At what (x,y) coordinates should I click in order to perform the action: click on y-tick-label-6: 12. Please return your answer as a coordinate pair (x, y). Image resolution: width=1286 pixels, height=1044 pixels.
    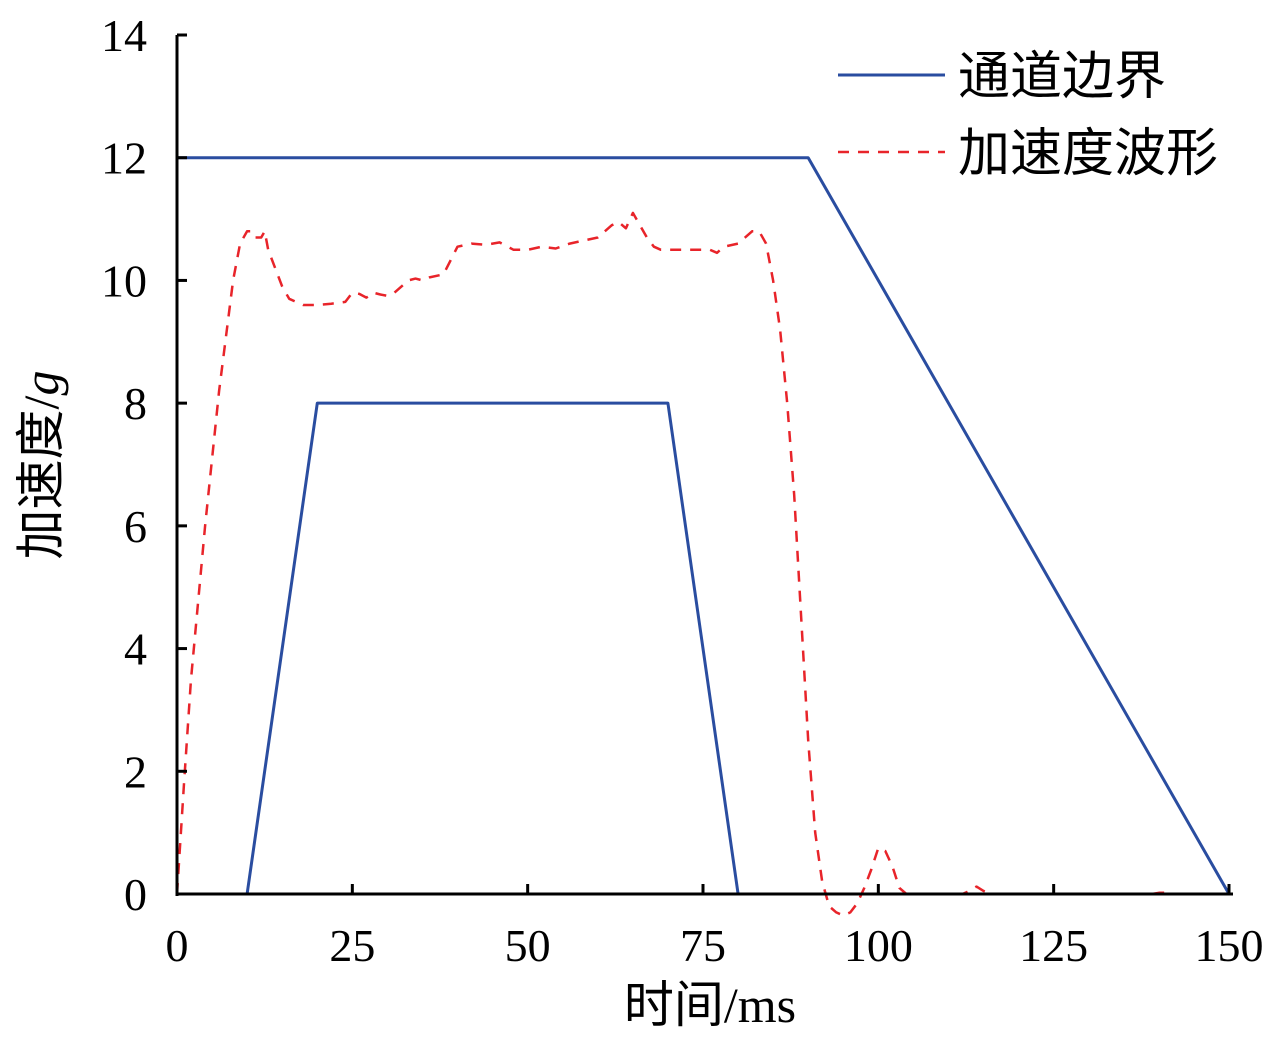
    Looking at the image, I should click on (124, 158).